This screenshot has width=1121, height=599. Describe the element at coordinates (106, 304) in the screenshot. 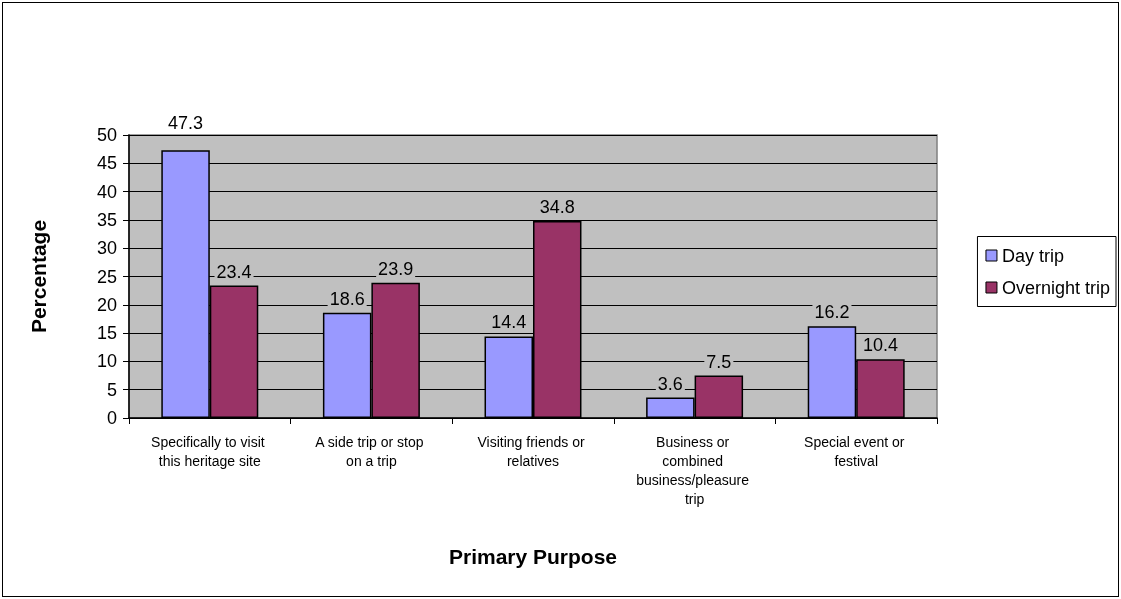

I see `y-tick-label: 20` at that location.